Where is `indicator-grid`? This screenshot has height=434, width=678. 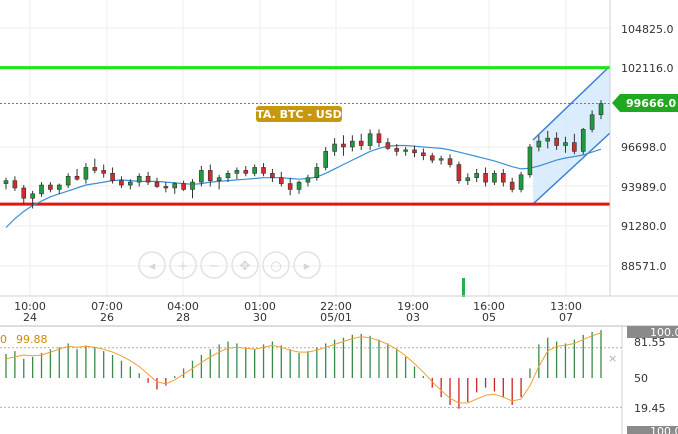
indicator-grid is located at coordinates (311, 377).